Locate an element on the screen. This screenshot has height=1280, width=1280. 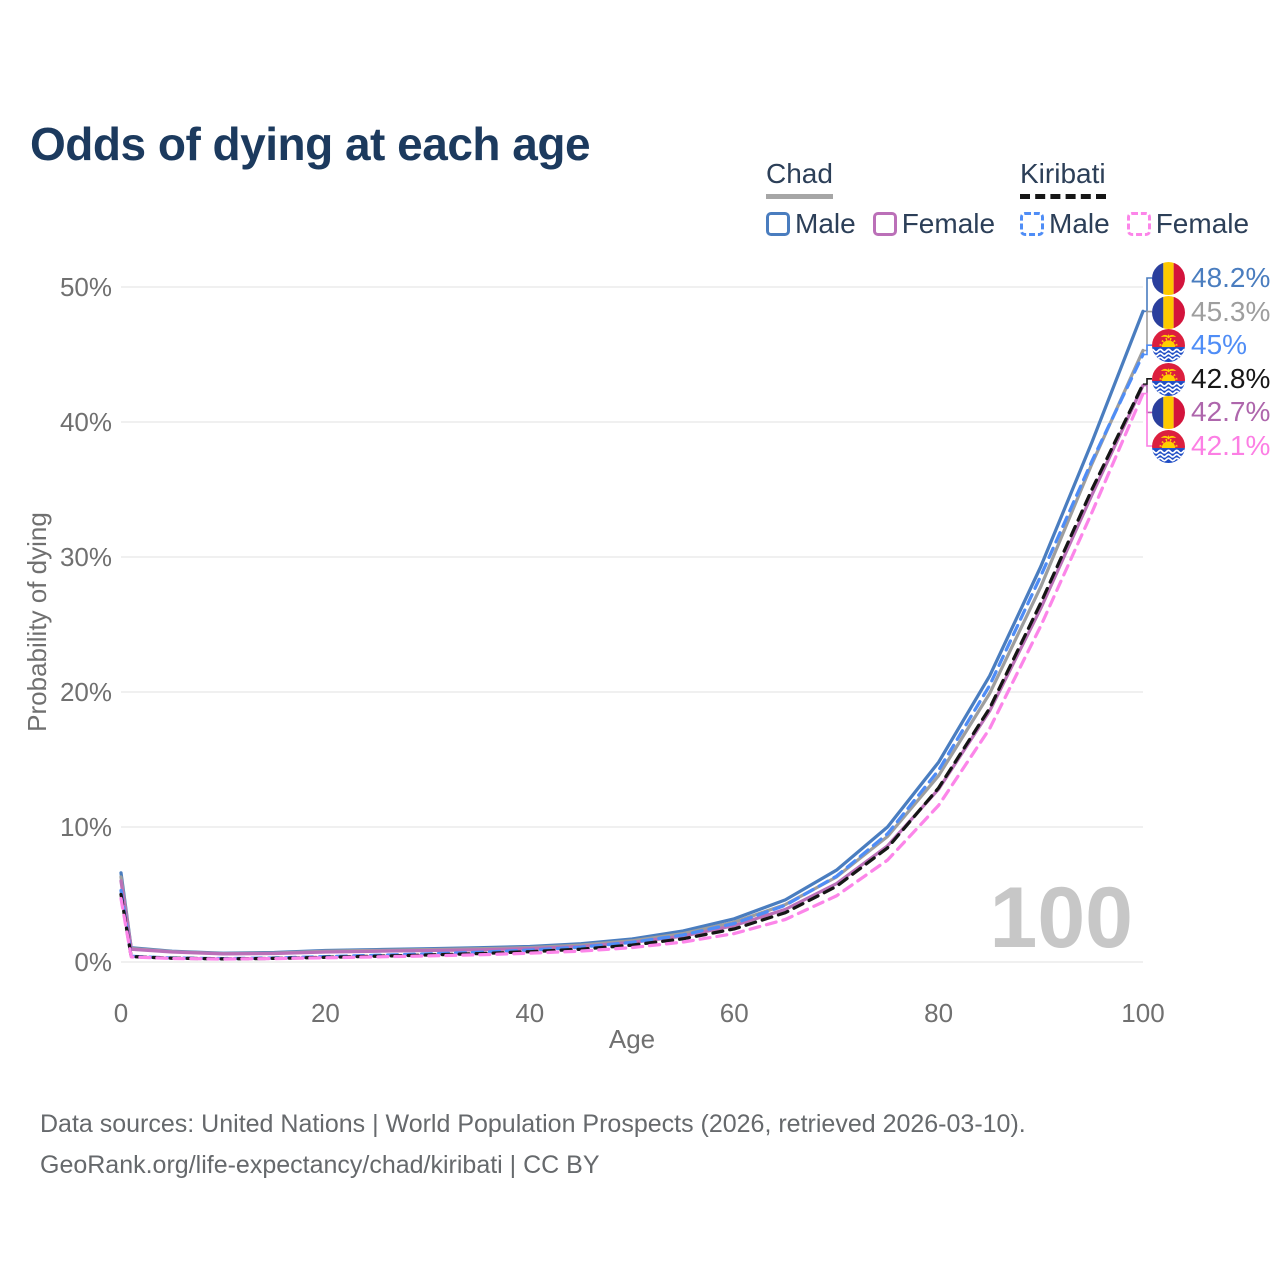
y-tick-label-20: 20% is located at coordinates (86, 692).